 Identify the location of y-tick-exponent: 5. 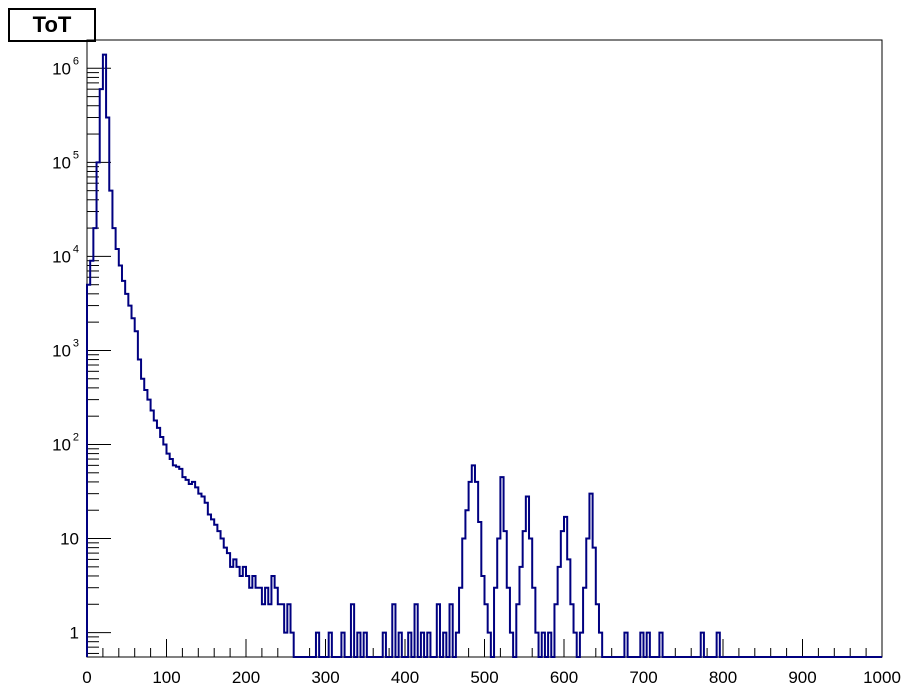
(76, 155).